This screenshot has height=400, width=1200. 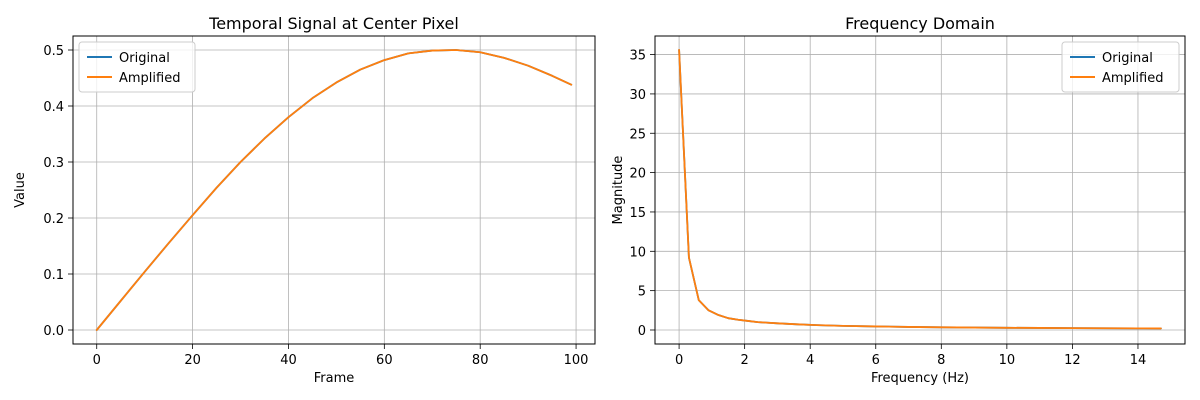 I want to click on y-axis-label: Magnitude, so click(x=618, y=190).